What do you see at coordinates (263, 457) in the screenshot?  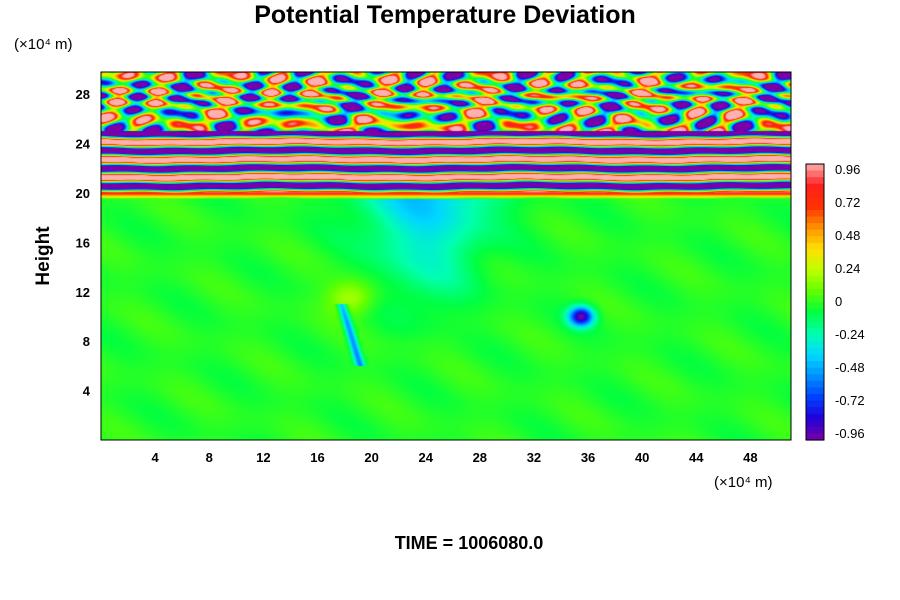 I see `x-tick-label: 12` at bounding box center [263, 457].